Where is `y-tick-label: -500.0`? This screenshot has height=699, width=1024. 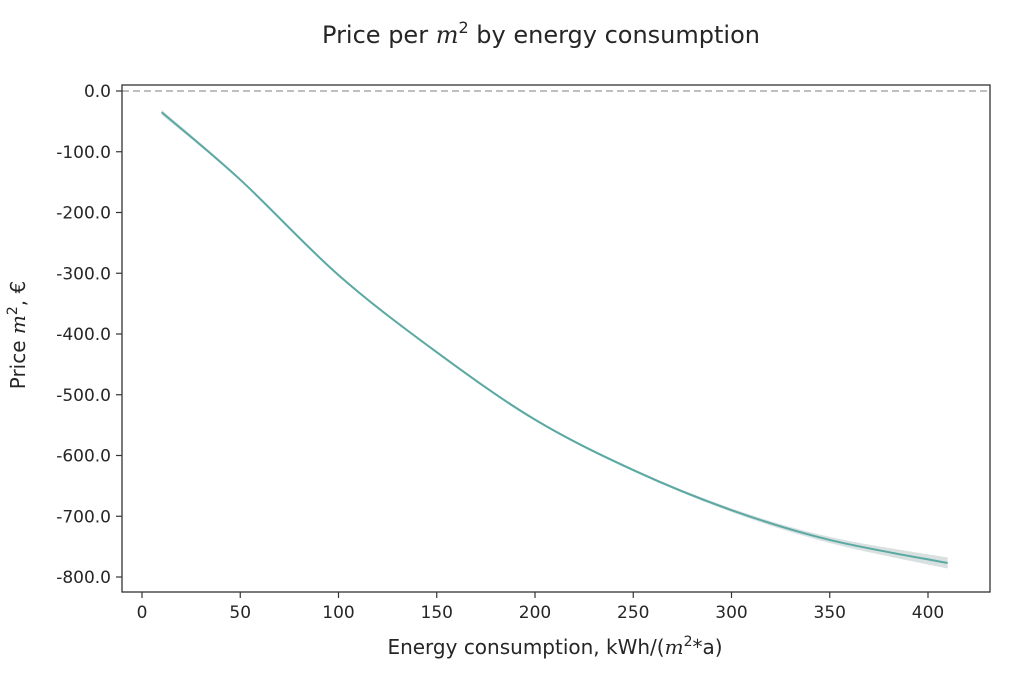
y-tick-label: -500.0 is located at coordinates (83, 396).